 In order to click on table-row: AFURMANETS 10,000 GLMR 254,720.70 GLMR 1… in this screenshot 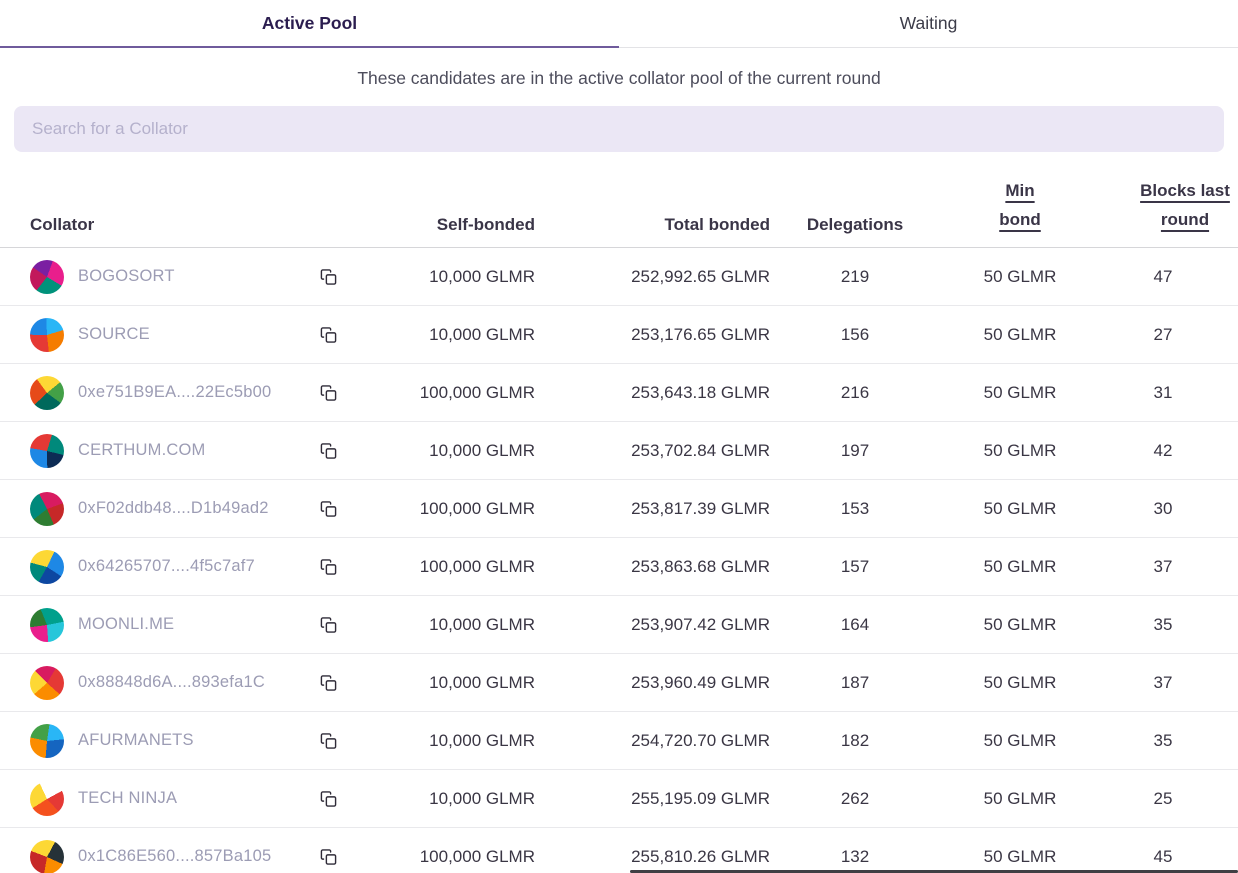, I will do `click(619, 741)`.